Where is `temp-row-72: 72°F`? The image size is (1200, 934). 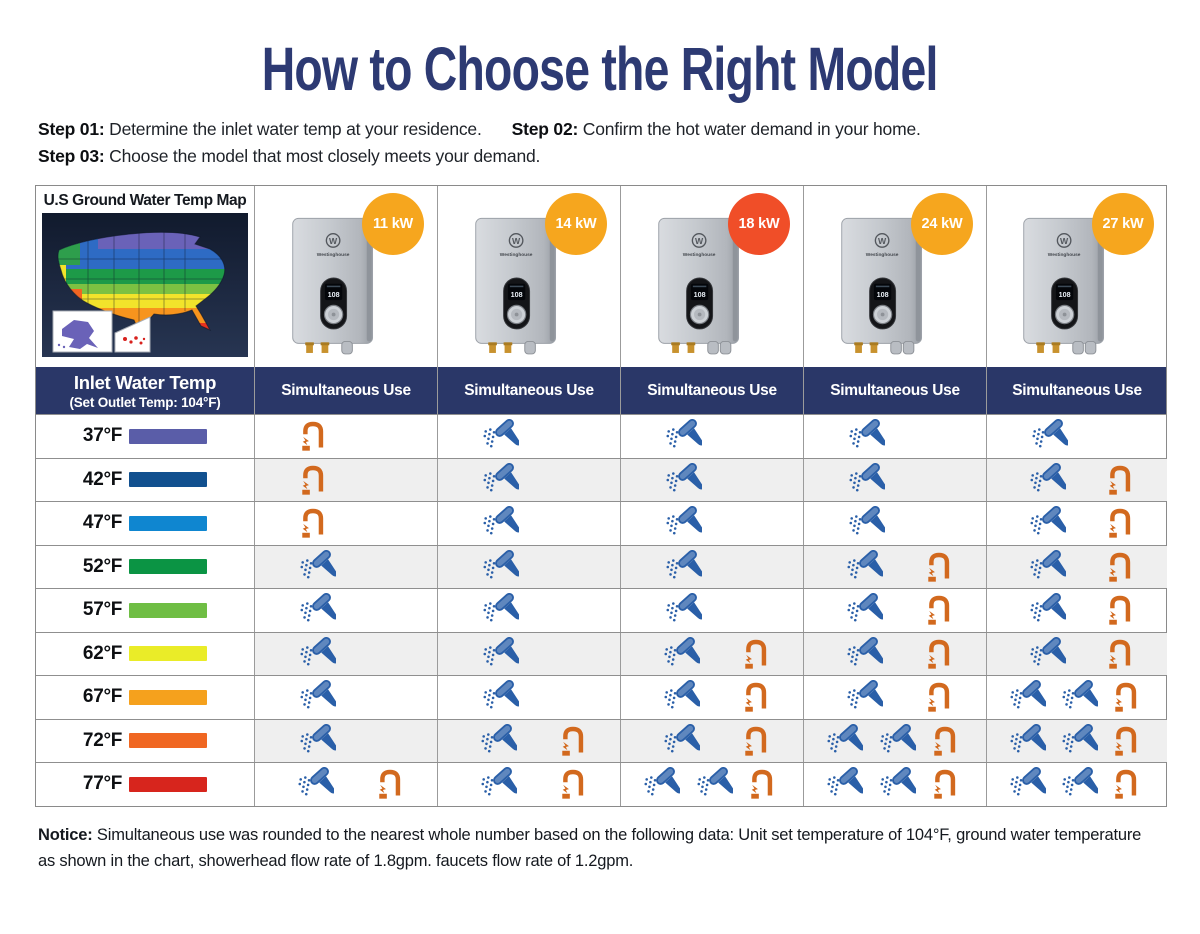 temp-row-72: 72°F is located at coordinates (601, 740).